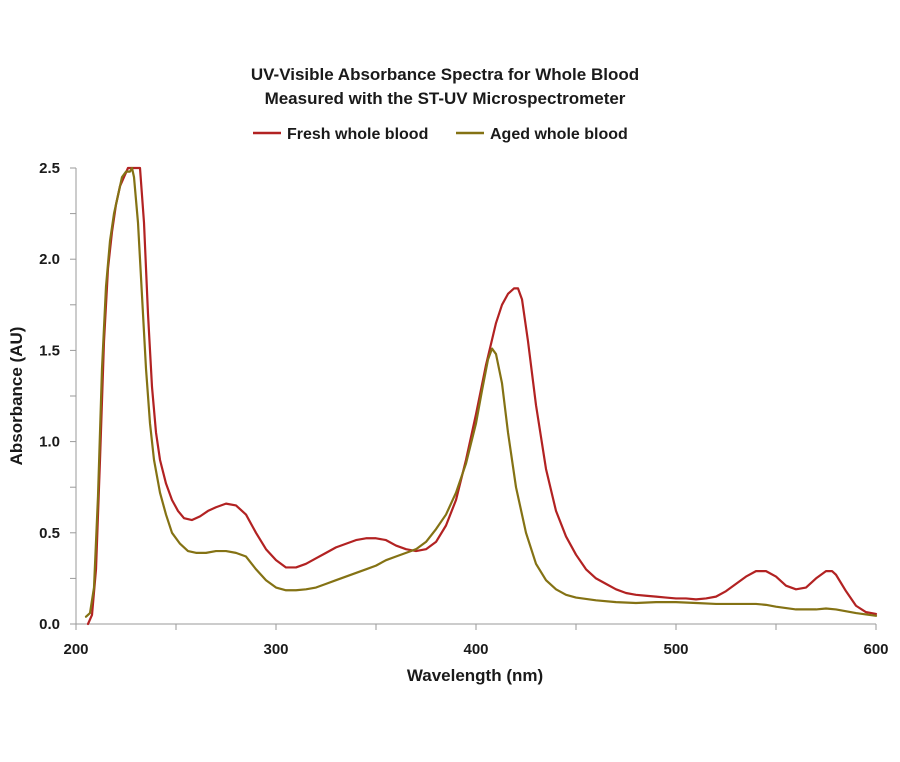 The height and width of the screenshot is (762, 900). Describe the element at coordinates (49, 624) in the screenshot. I see `y-tick-label: 0.0` at that location.